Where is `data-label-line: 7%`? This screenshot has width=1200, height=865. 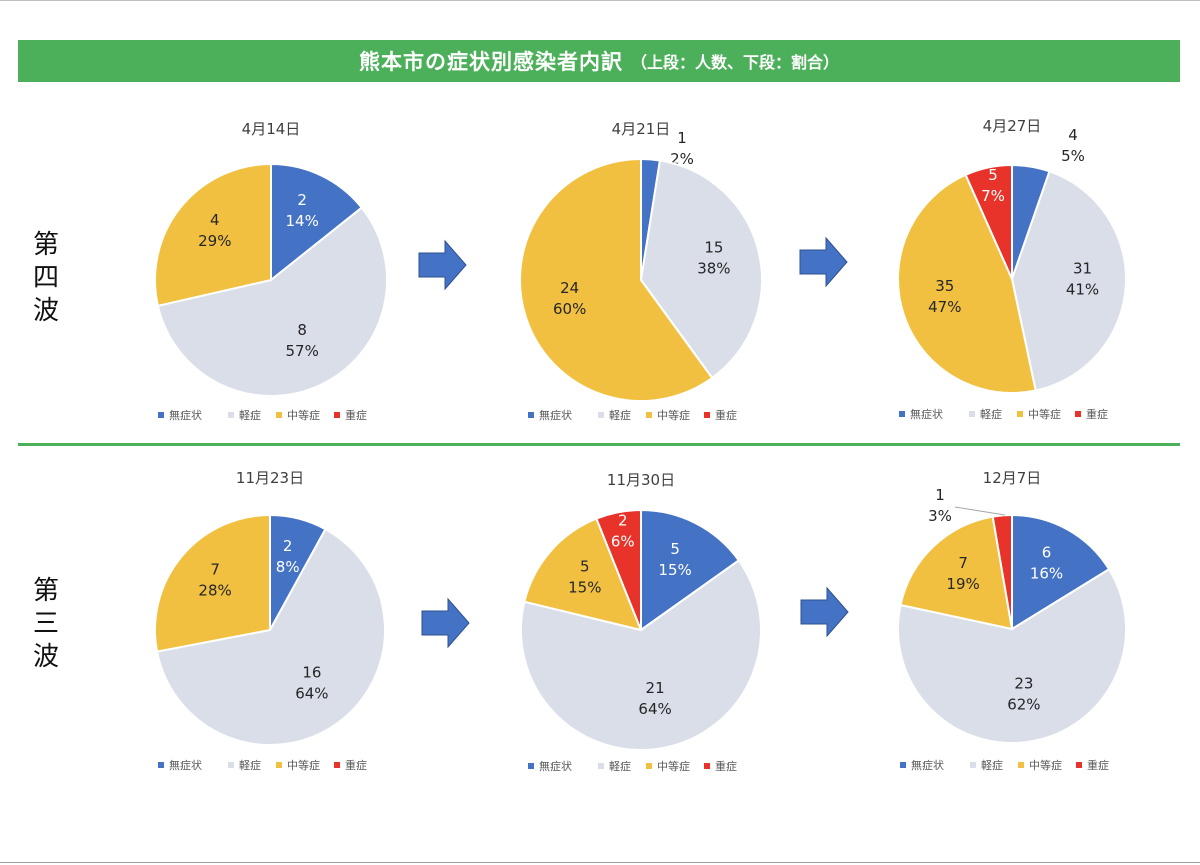 data-label-line: 7% is located at coordinates (993, 196).